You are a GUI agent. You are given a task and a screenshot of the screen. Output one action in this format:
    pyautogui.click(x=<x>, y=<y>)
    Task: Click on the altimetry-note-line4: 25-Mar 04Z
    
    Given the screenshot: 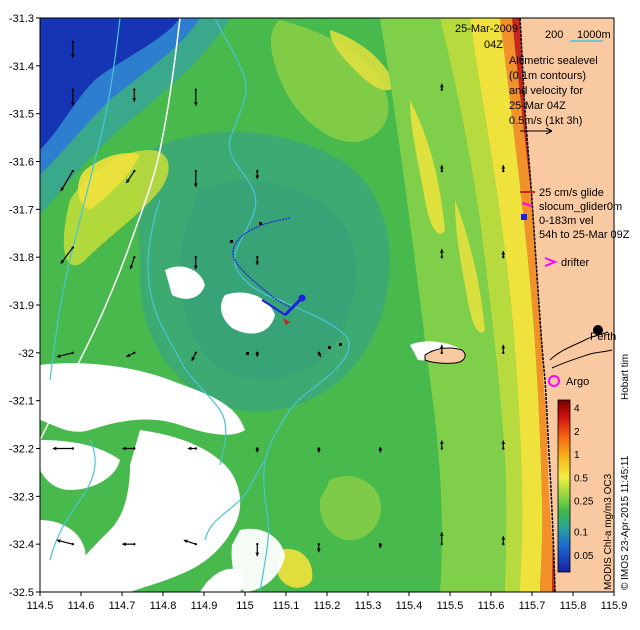 What is the action you would take?
    pyautogui.click(x=537, y=106)
    